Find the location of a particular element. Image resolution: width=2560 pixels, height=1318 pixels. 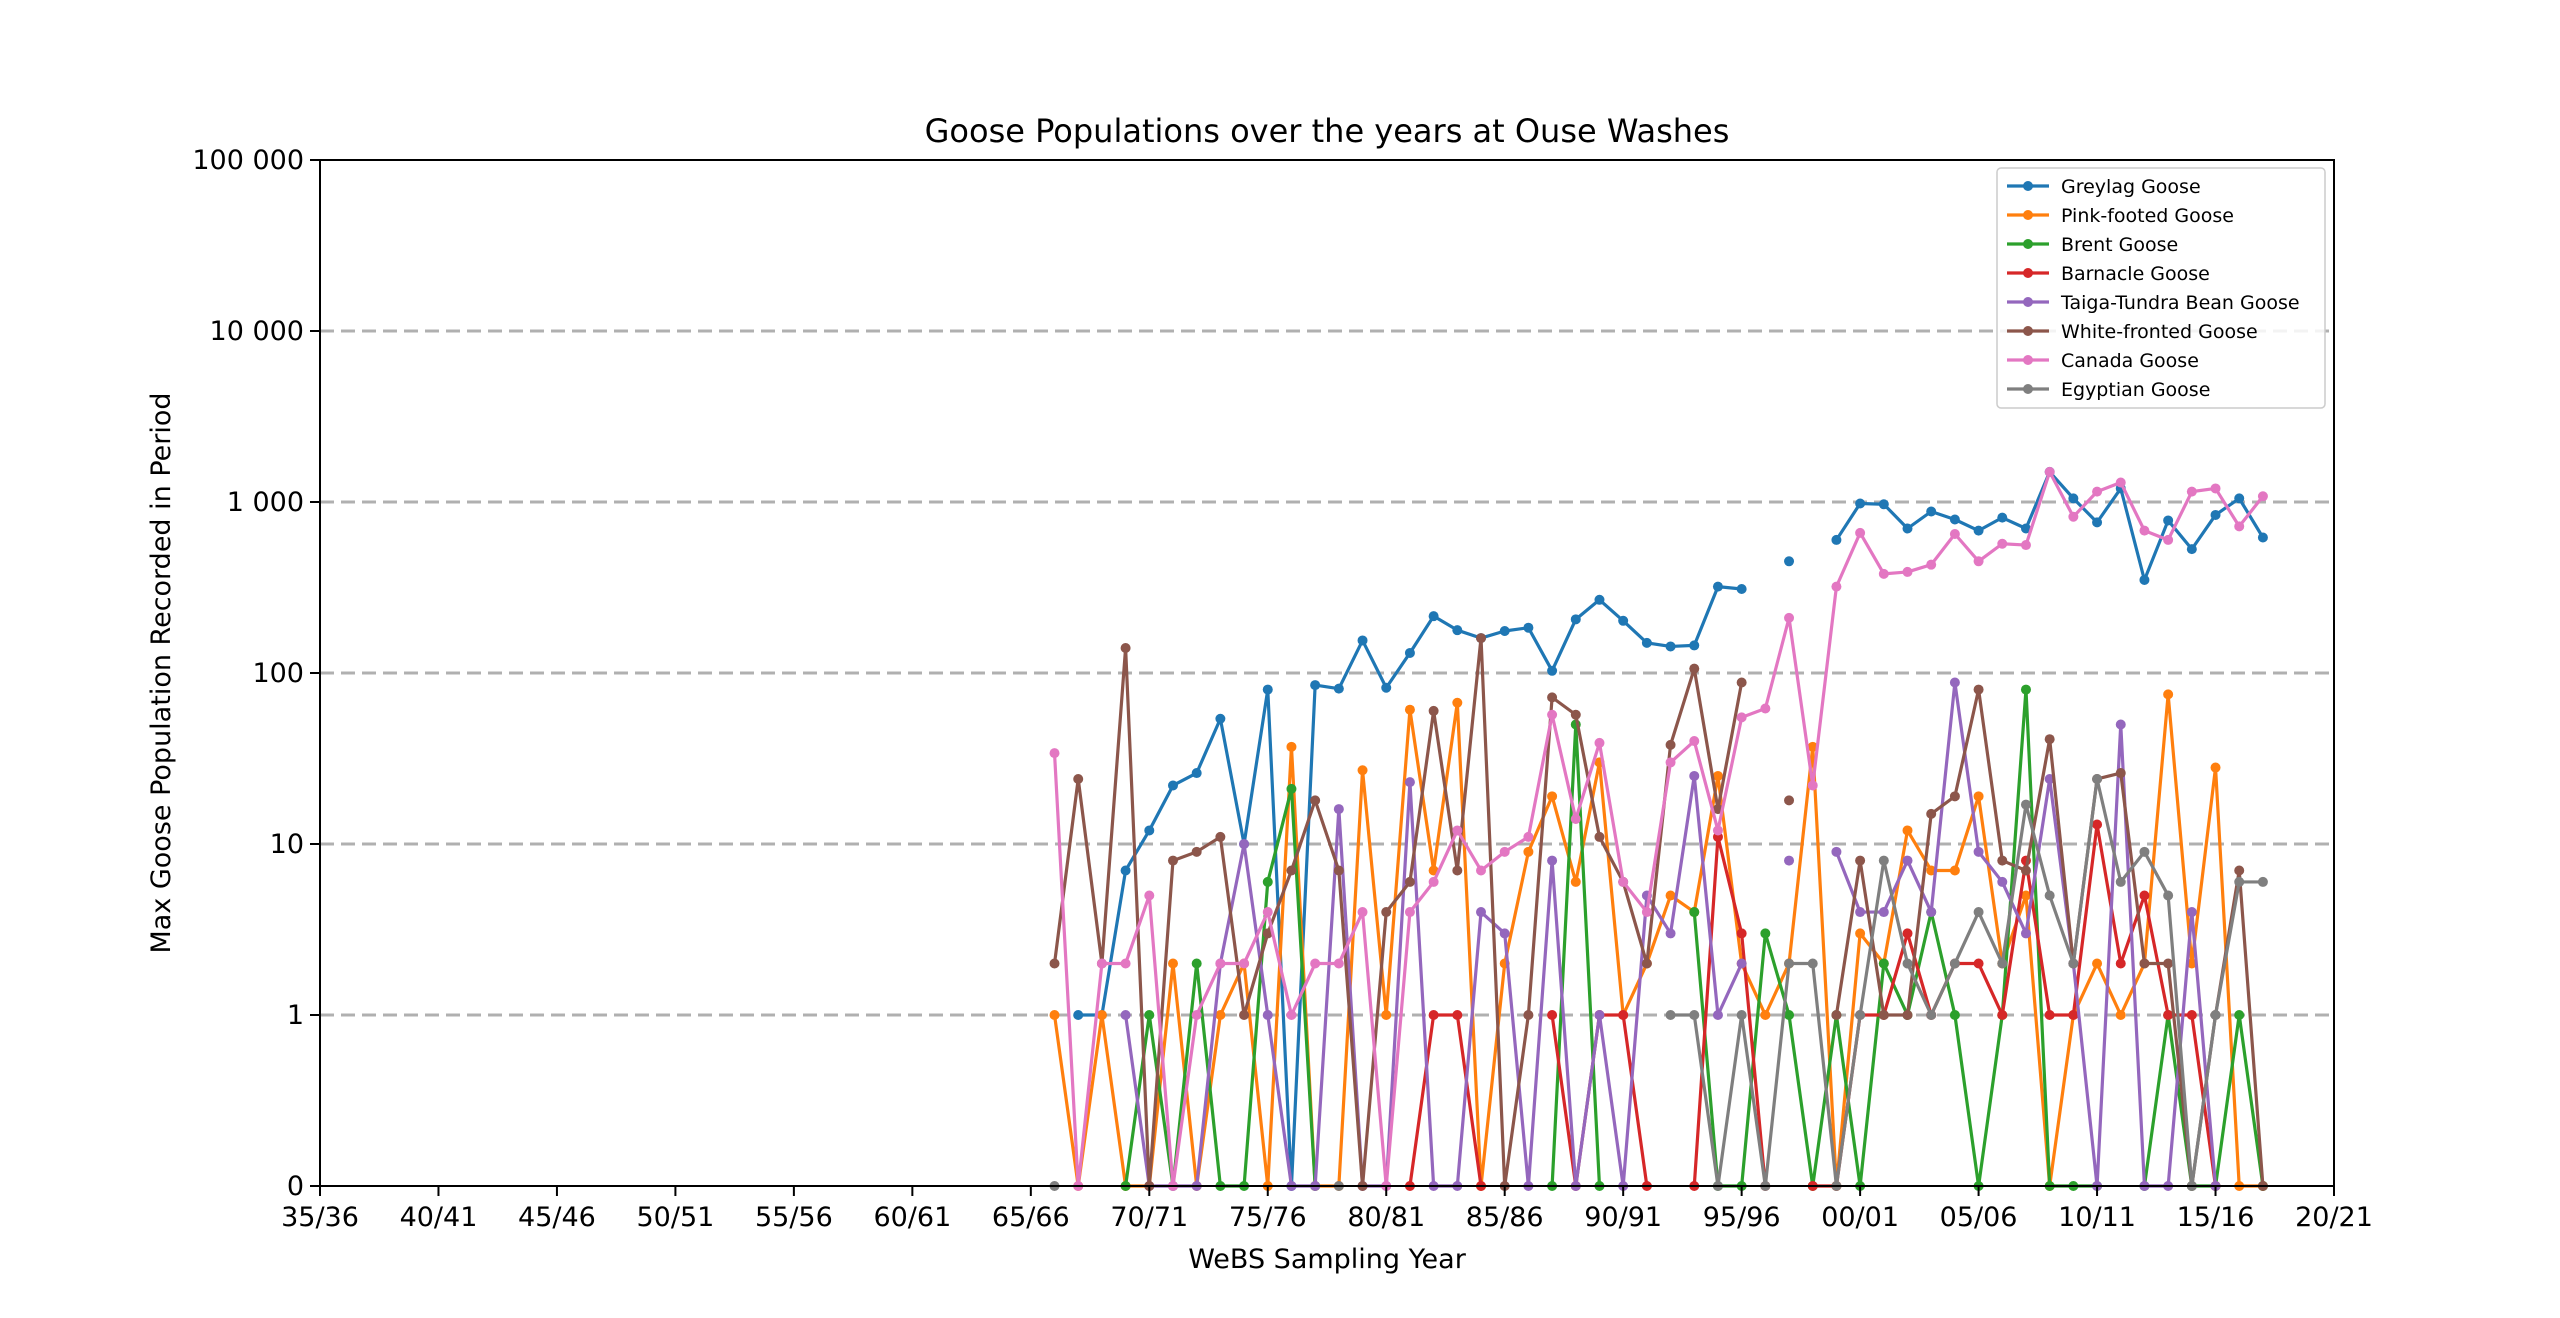

x-tick-label: 45/46 is located at coordinates (557, 1217).